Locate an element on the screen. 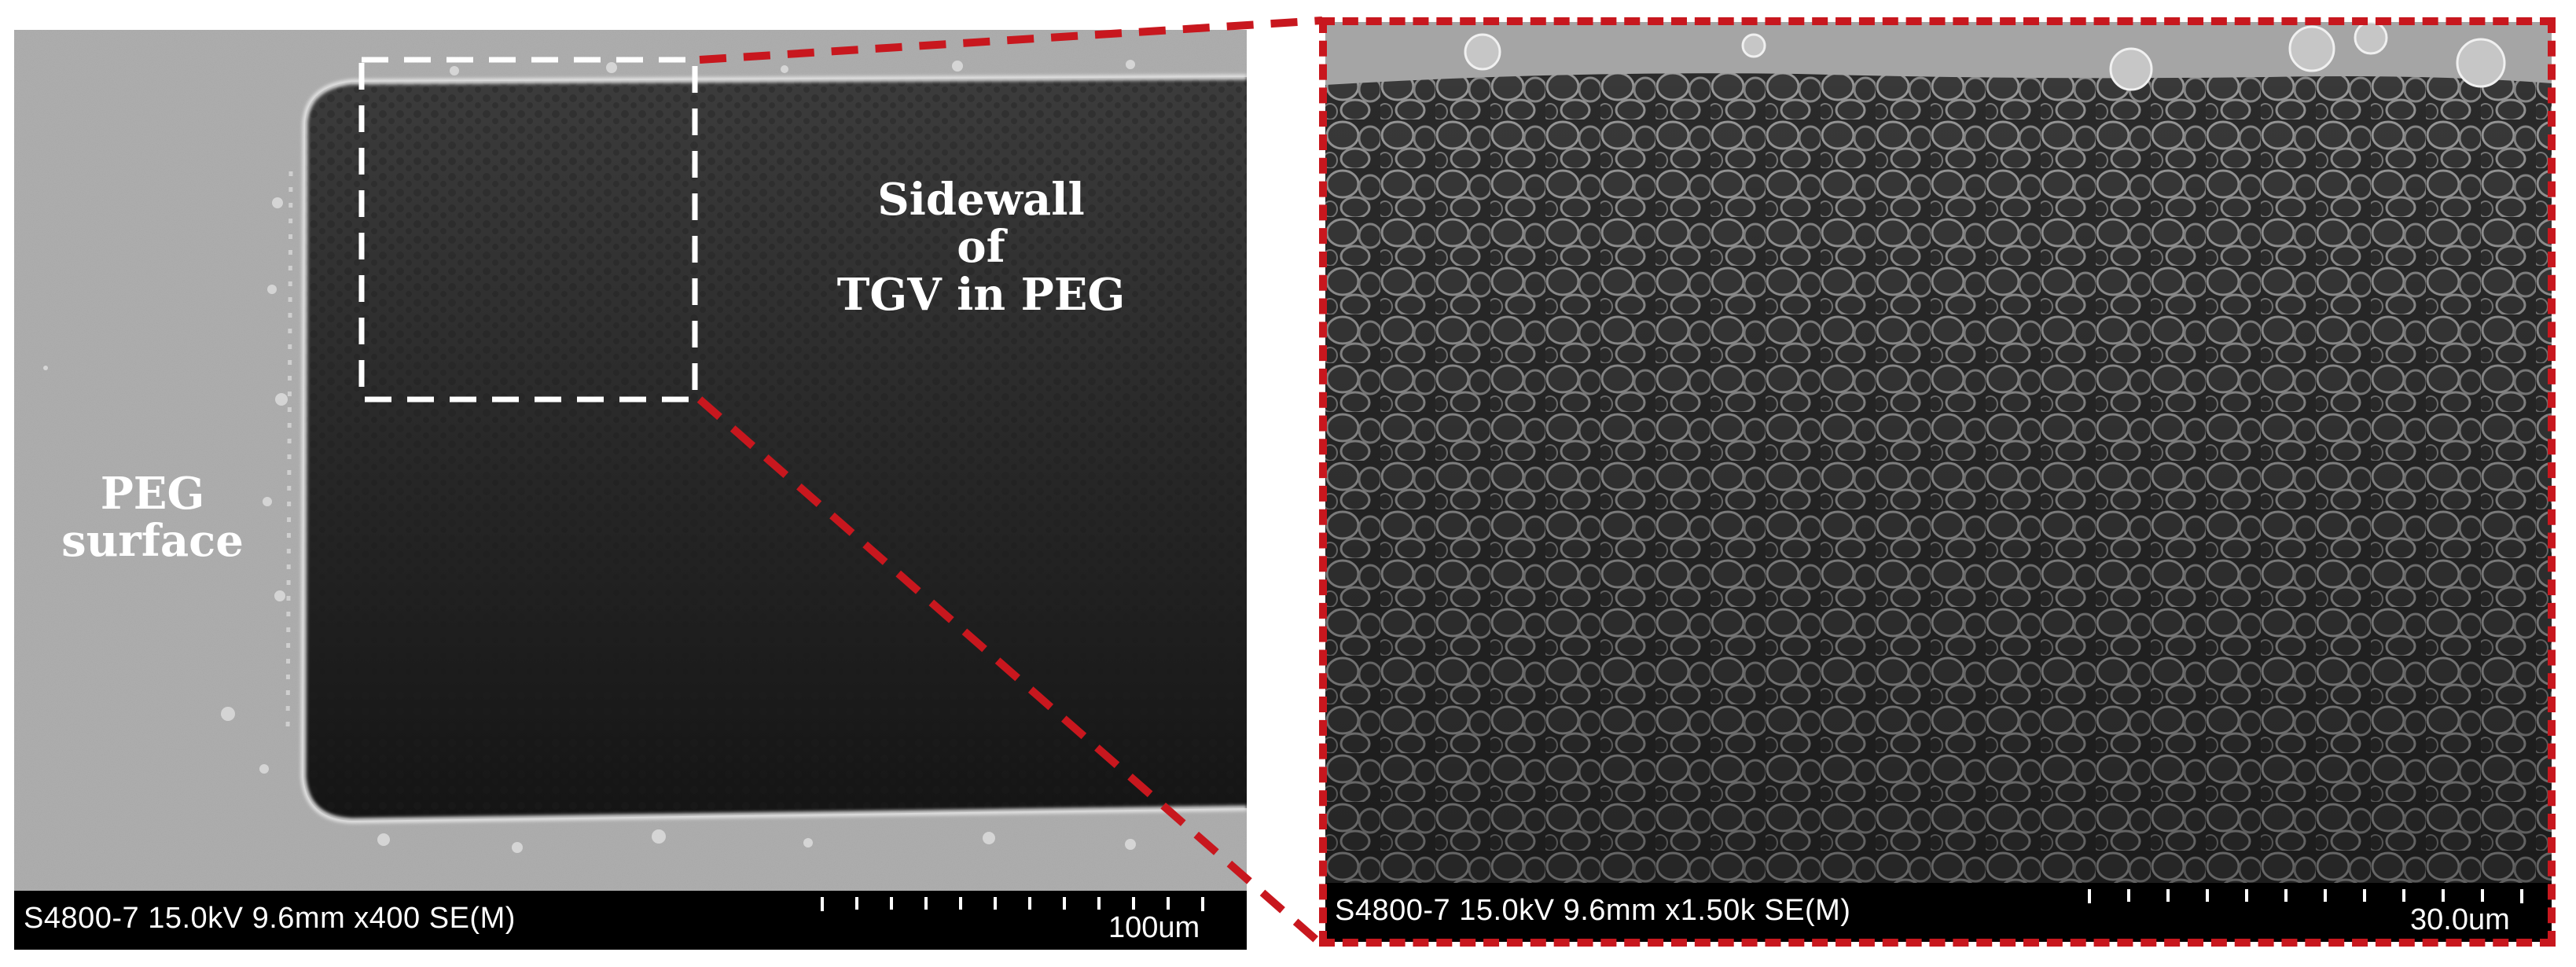 The width and height of the screenshot is (2576, 967). zoom-connector-bottom is located at coordinates (1010, 672).